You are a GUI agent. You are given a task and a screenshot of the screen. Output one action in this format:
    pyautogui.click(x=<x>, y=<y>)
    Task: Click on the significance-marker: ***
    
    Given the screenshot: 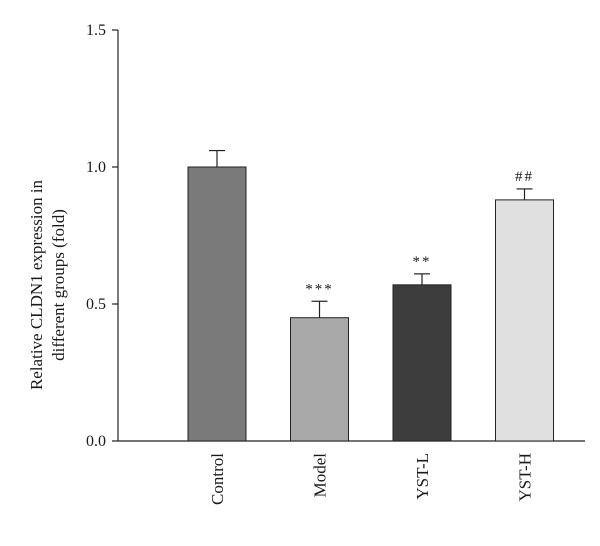 What is the action you would take?
    pyautogui.click(x=319, y=289)
    